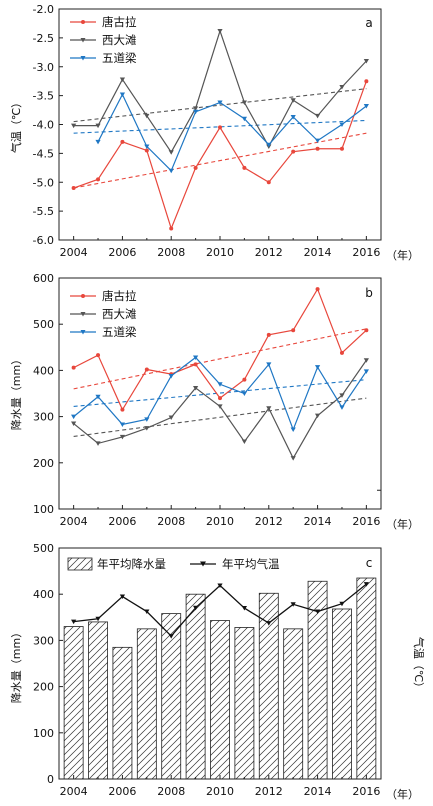  I want to click on panel-a-x-tick-label: 2008, so click(171, 252).